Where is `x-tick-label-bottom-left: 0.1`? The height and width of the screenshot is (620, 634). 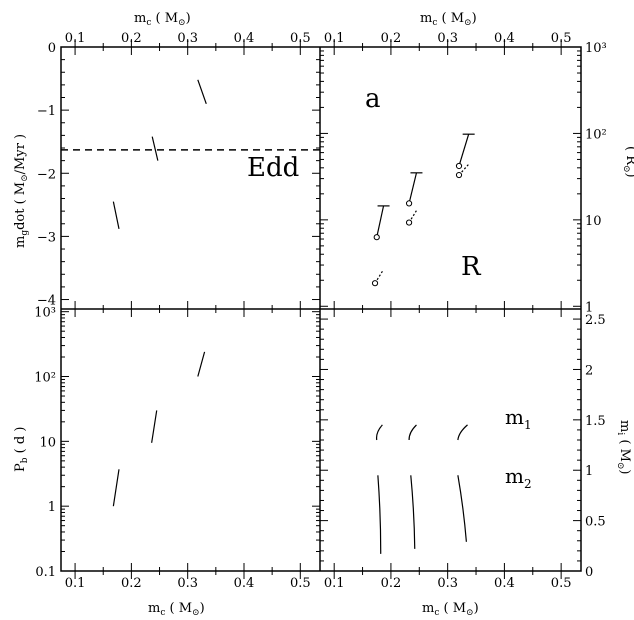
x-tick-label-bottom-left: 0.1 is located at coordinates (75, 583).